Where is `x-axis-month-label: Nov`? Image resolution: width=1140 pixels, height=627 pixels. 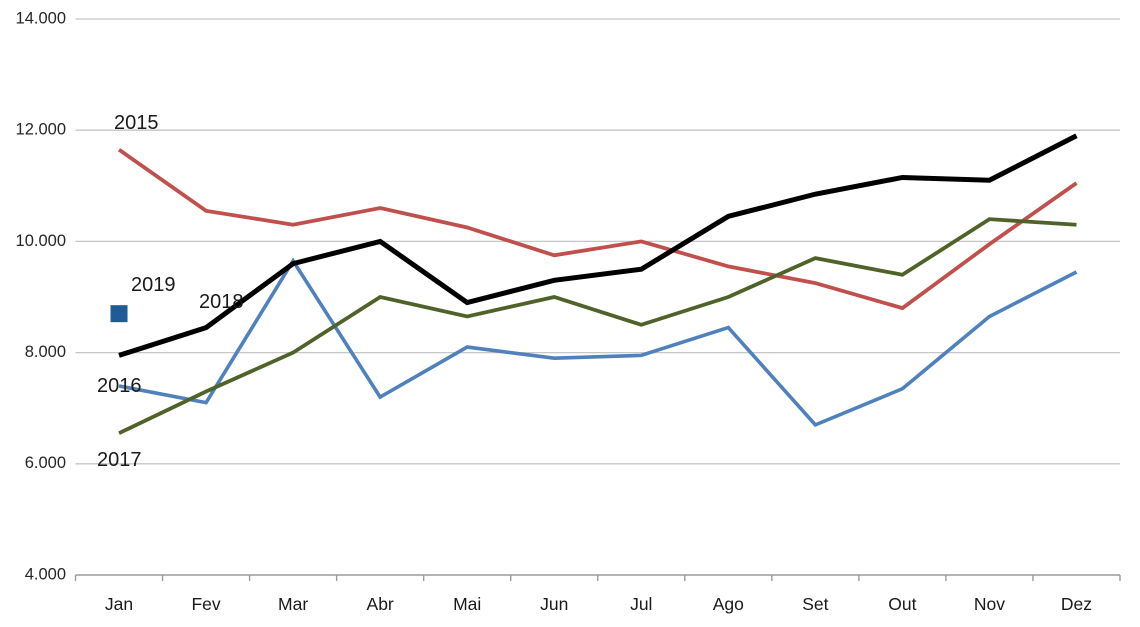 x-axis-month-label: Nov is located at coordinates (989, 604).